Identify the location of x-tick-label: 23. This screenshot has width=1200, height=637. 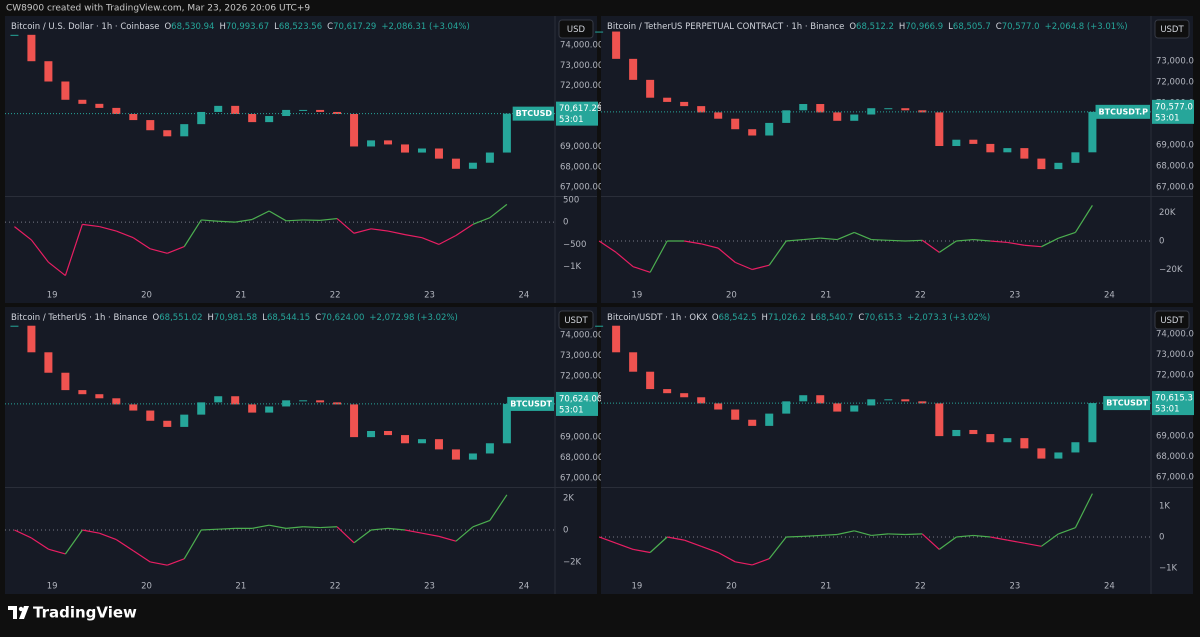
(429, 296).